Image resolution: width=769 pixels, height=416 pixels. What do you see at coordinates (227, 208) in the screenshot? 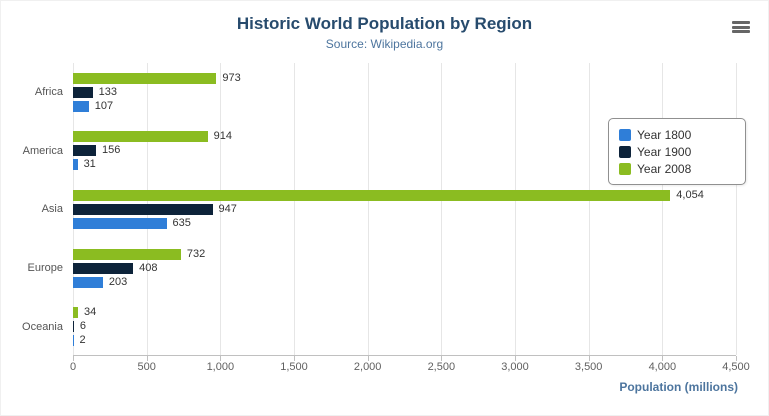
I see `bar-value-label: 947` at bounding box center [227, 208].